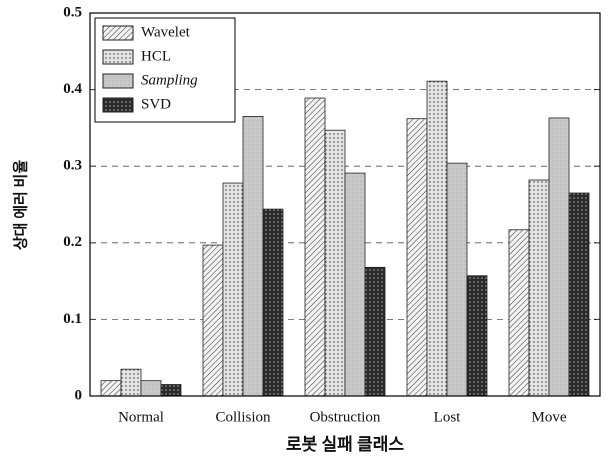 Image resolution: width=613 pixels, height=461 pixels. Describe the element at coordinates (156, 56) in the screenshot. I see `legend-label: HCL` at that location.